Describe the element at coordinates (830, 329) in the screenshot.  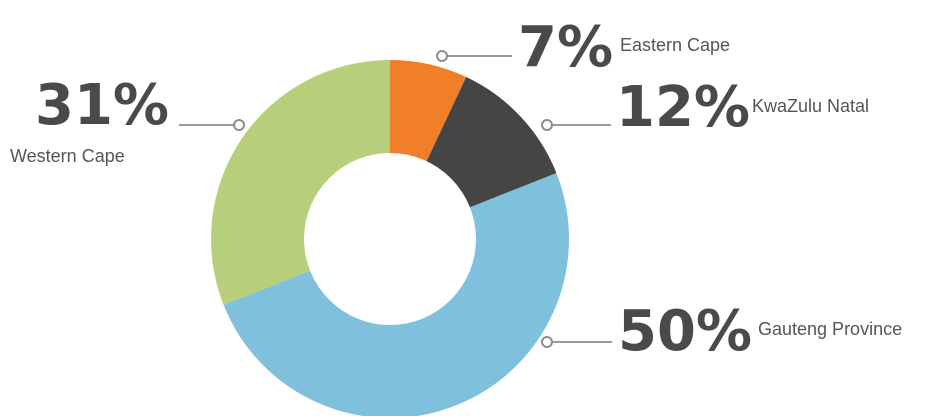
I see `slice-label-gauteng-province: Gauteng Province` at that location.